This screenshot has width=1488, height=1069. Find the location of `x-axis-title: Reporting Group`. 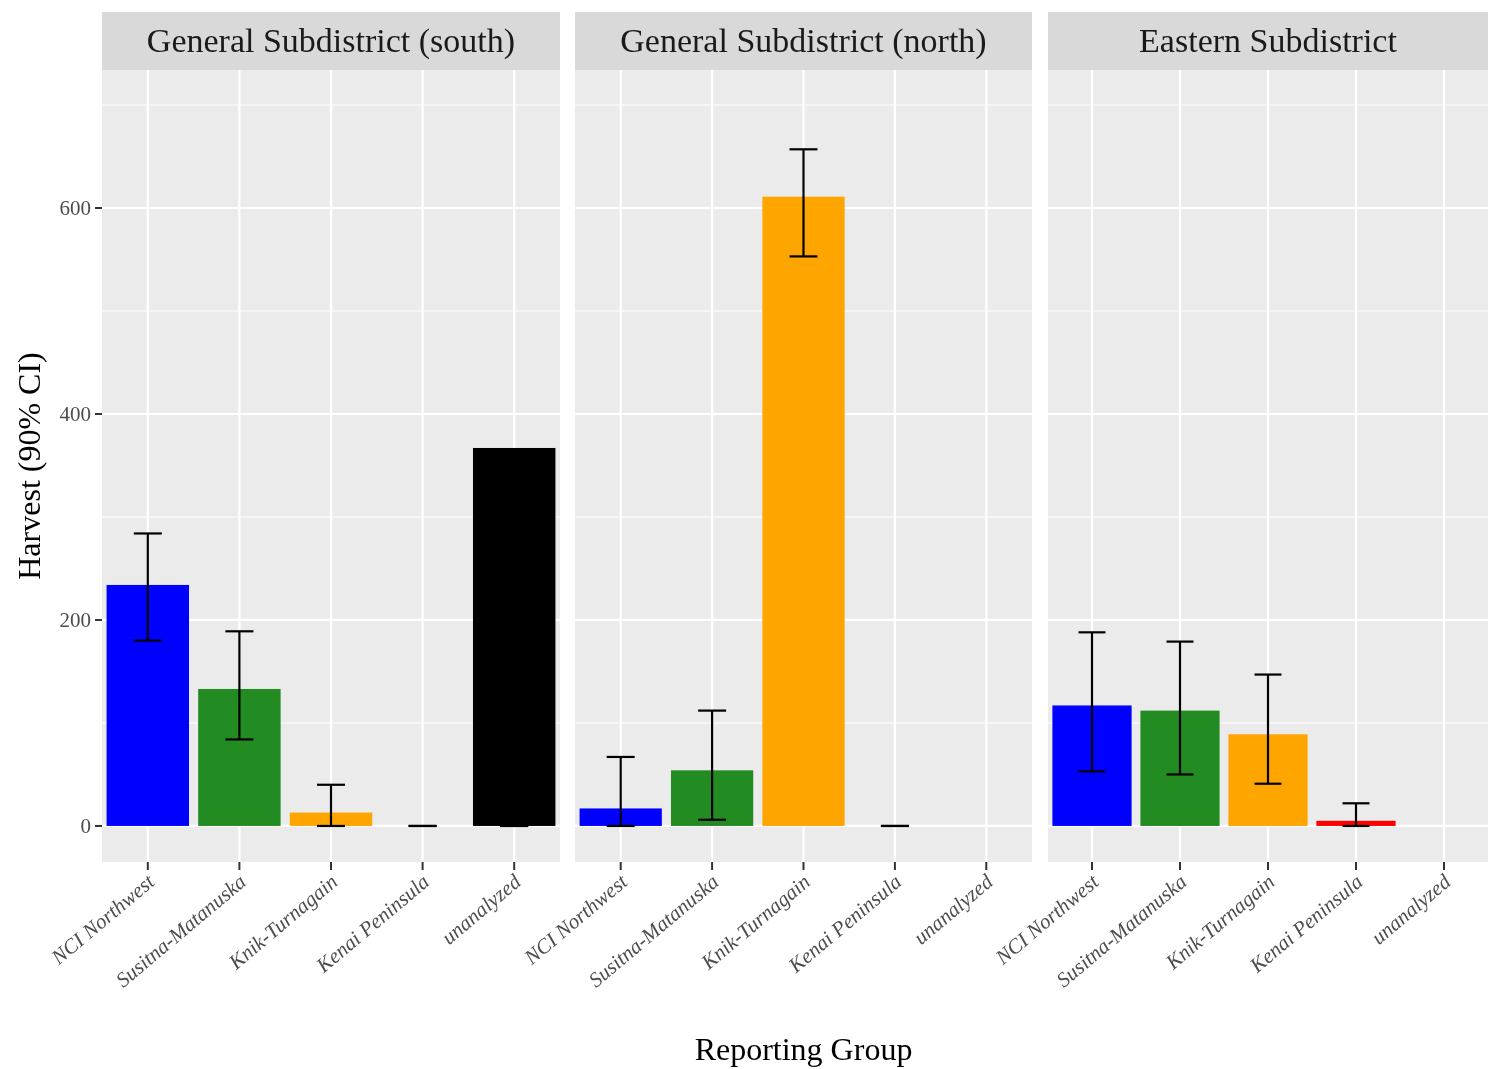

x-axis-title: Reporting Group is located at coordinates (803, 1049).